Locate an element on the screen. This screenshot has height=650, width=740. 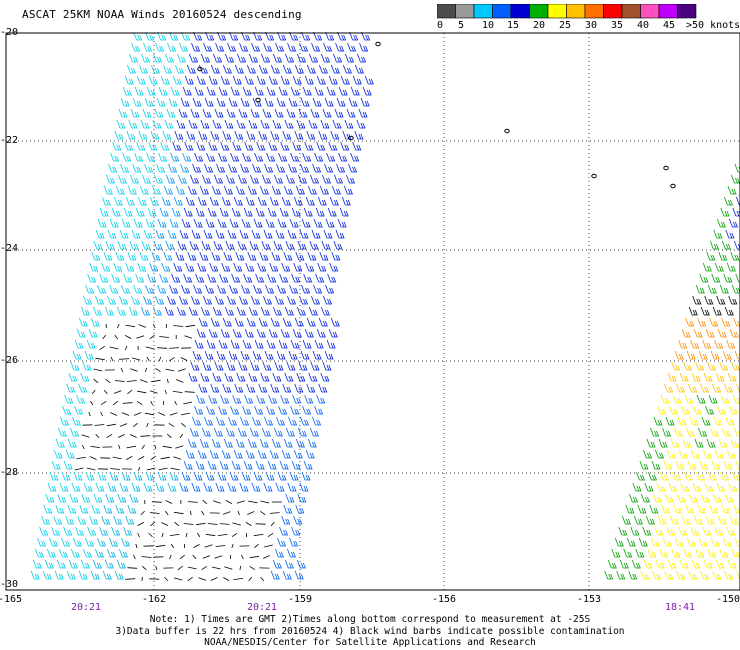
colorbar-swatch is located at coordinates (613, 11).